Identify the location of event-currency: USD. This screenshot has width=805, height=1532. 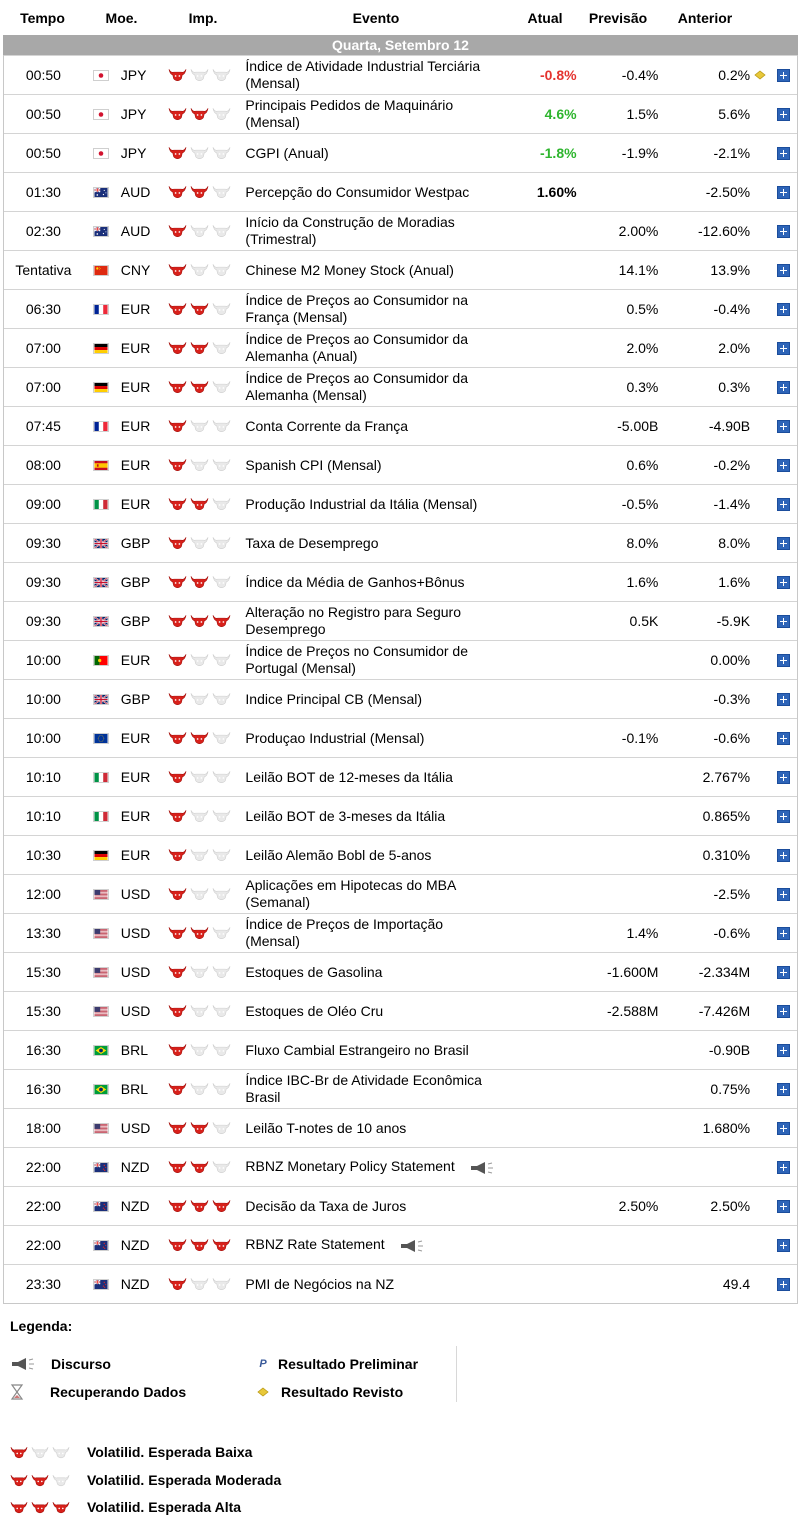
(122, 1011).